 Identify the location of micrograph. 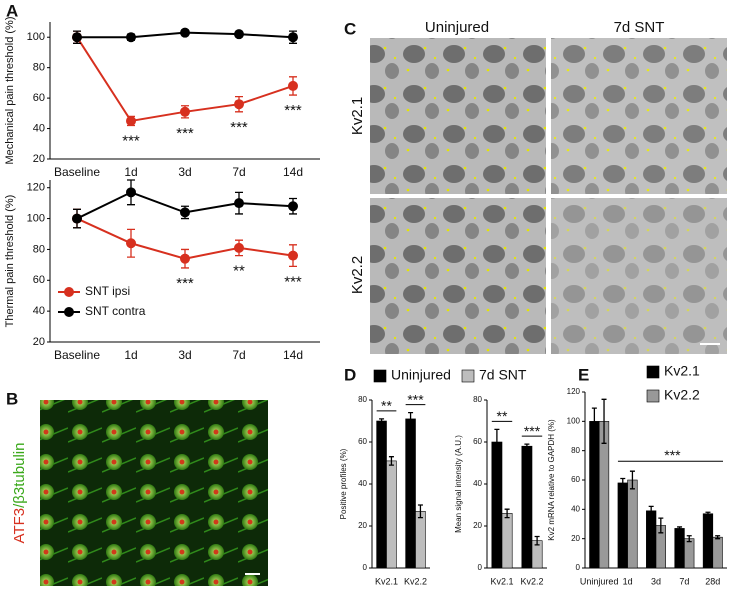
(458, 116).